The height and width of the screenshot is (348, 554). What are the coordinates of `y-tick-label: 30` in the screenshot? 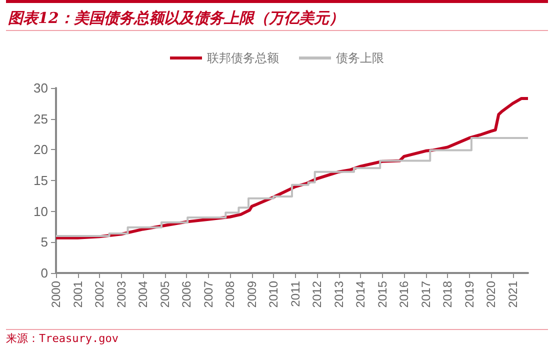 It's located at (41, 88).